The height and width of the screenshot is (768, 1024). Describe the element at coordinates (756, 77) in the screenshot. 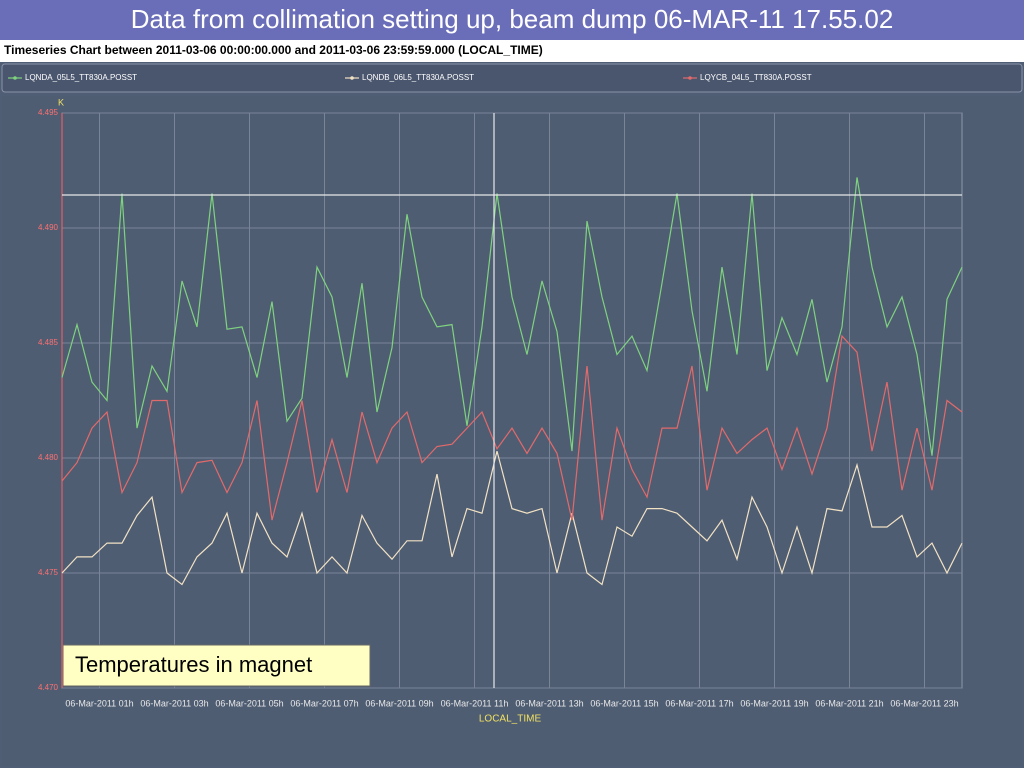

I see `legend-label: LQYCB_04L5_TT830A.POSST` at that location.